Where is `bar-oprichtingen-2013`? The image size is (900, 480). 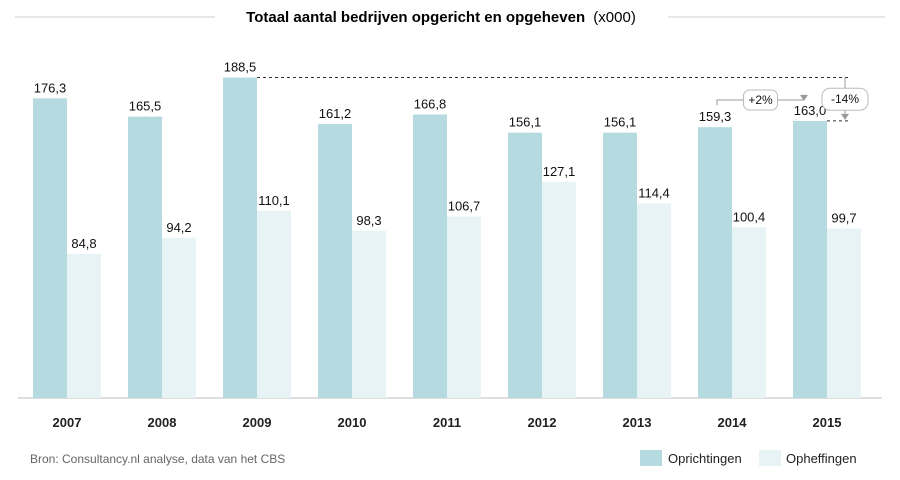 bar-oprichtingen-2013 is located at coordinates (620, 265).